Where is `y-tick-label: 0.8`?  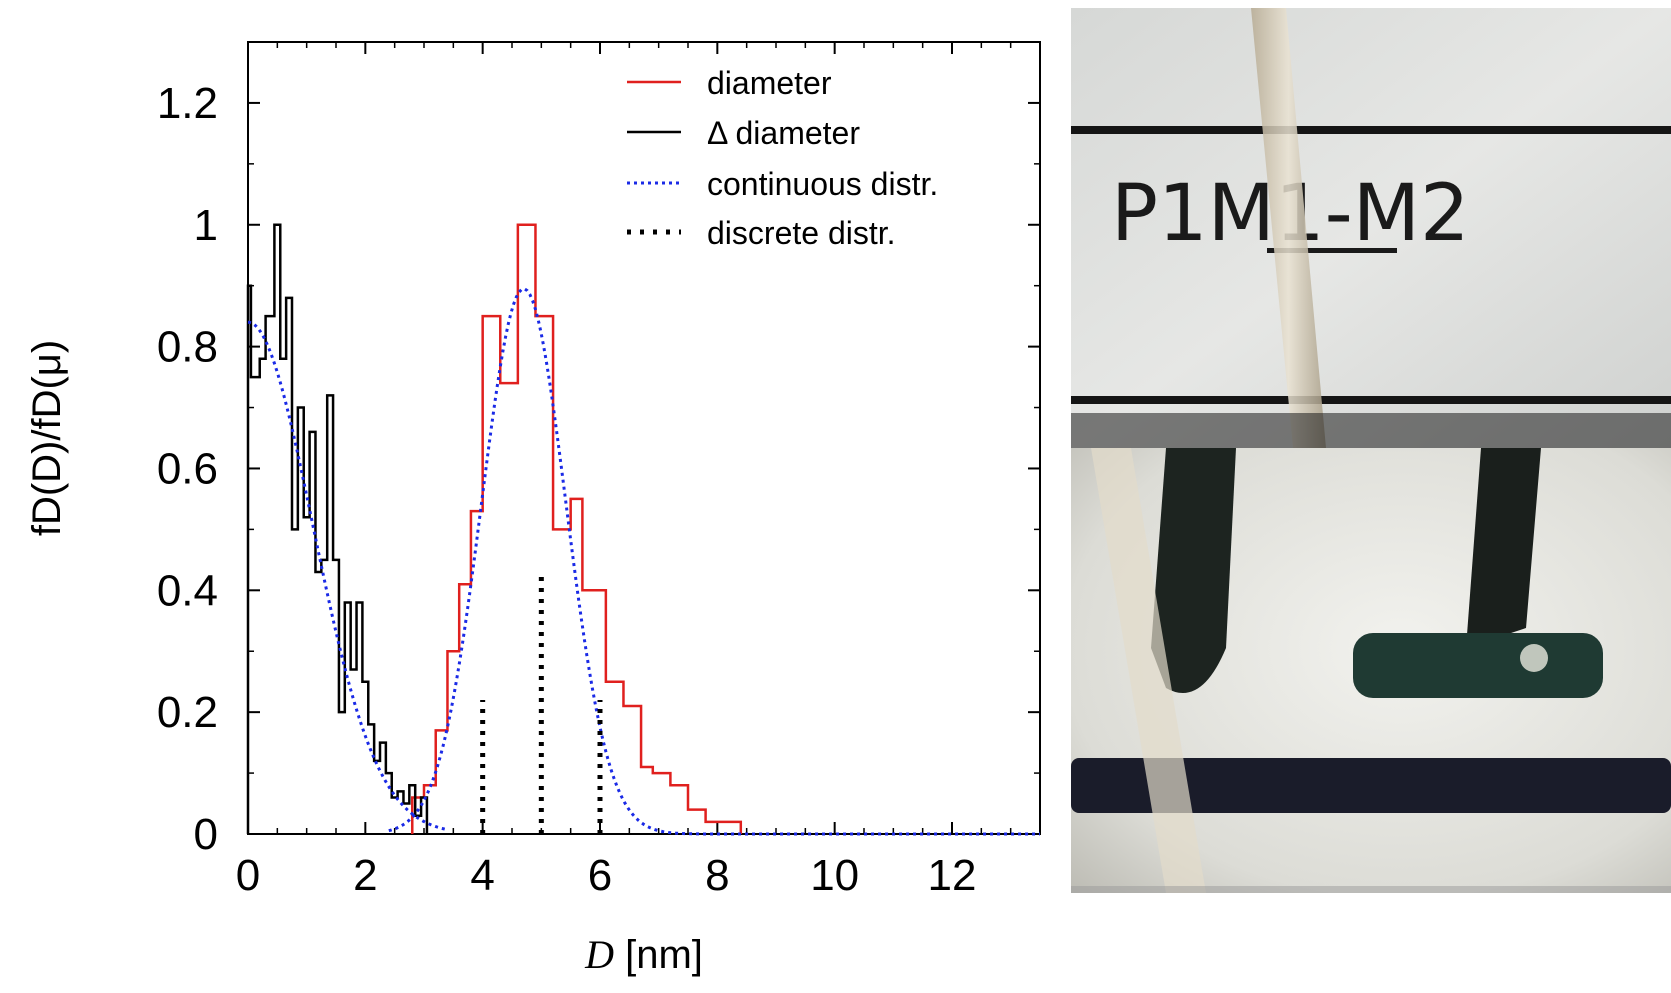 y-tick-label: 0.8 is located at coordinates (187, 347).